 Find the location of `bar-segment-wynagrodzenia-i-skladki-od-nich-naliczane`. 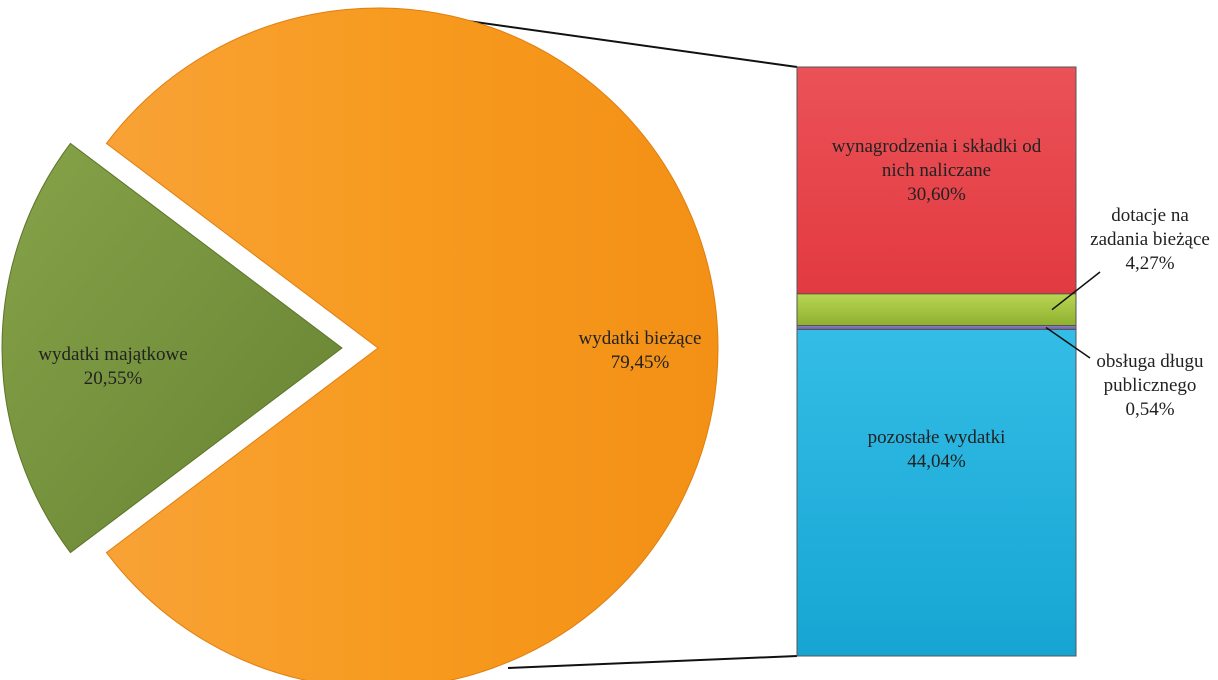

bar-segment-wynagrodzenia-i-skladki-od-nich-naliczane is located at coordinates (936, 180).